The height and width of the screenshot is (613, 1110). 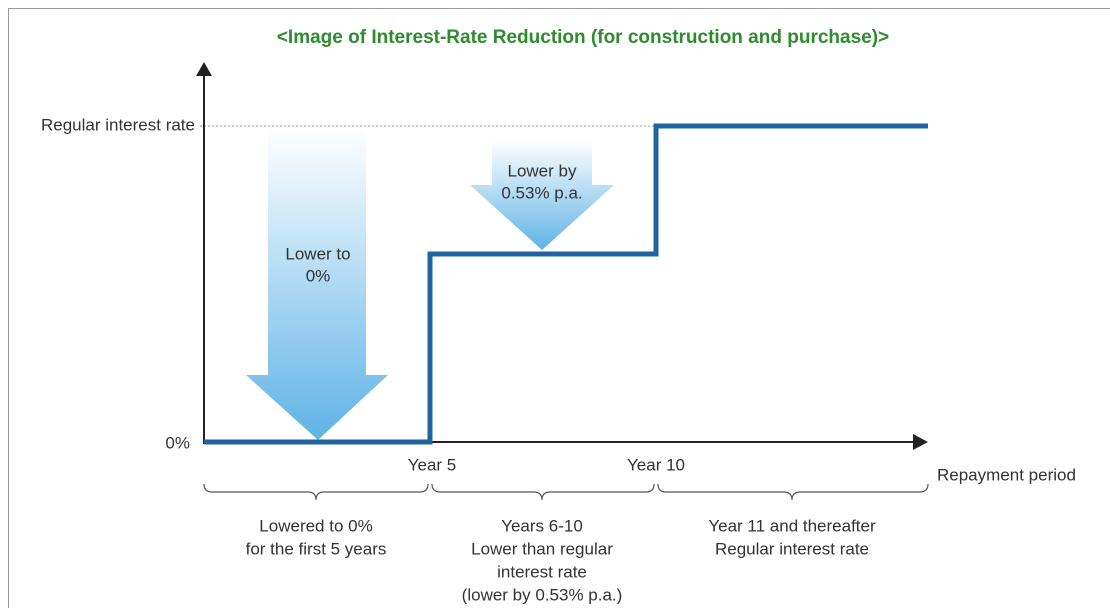 I want to click on y-arrowhead, so click(x=204, y=69).